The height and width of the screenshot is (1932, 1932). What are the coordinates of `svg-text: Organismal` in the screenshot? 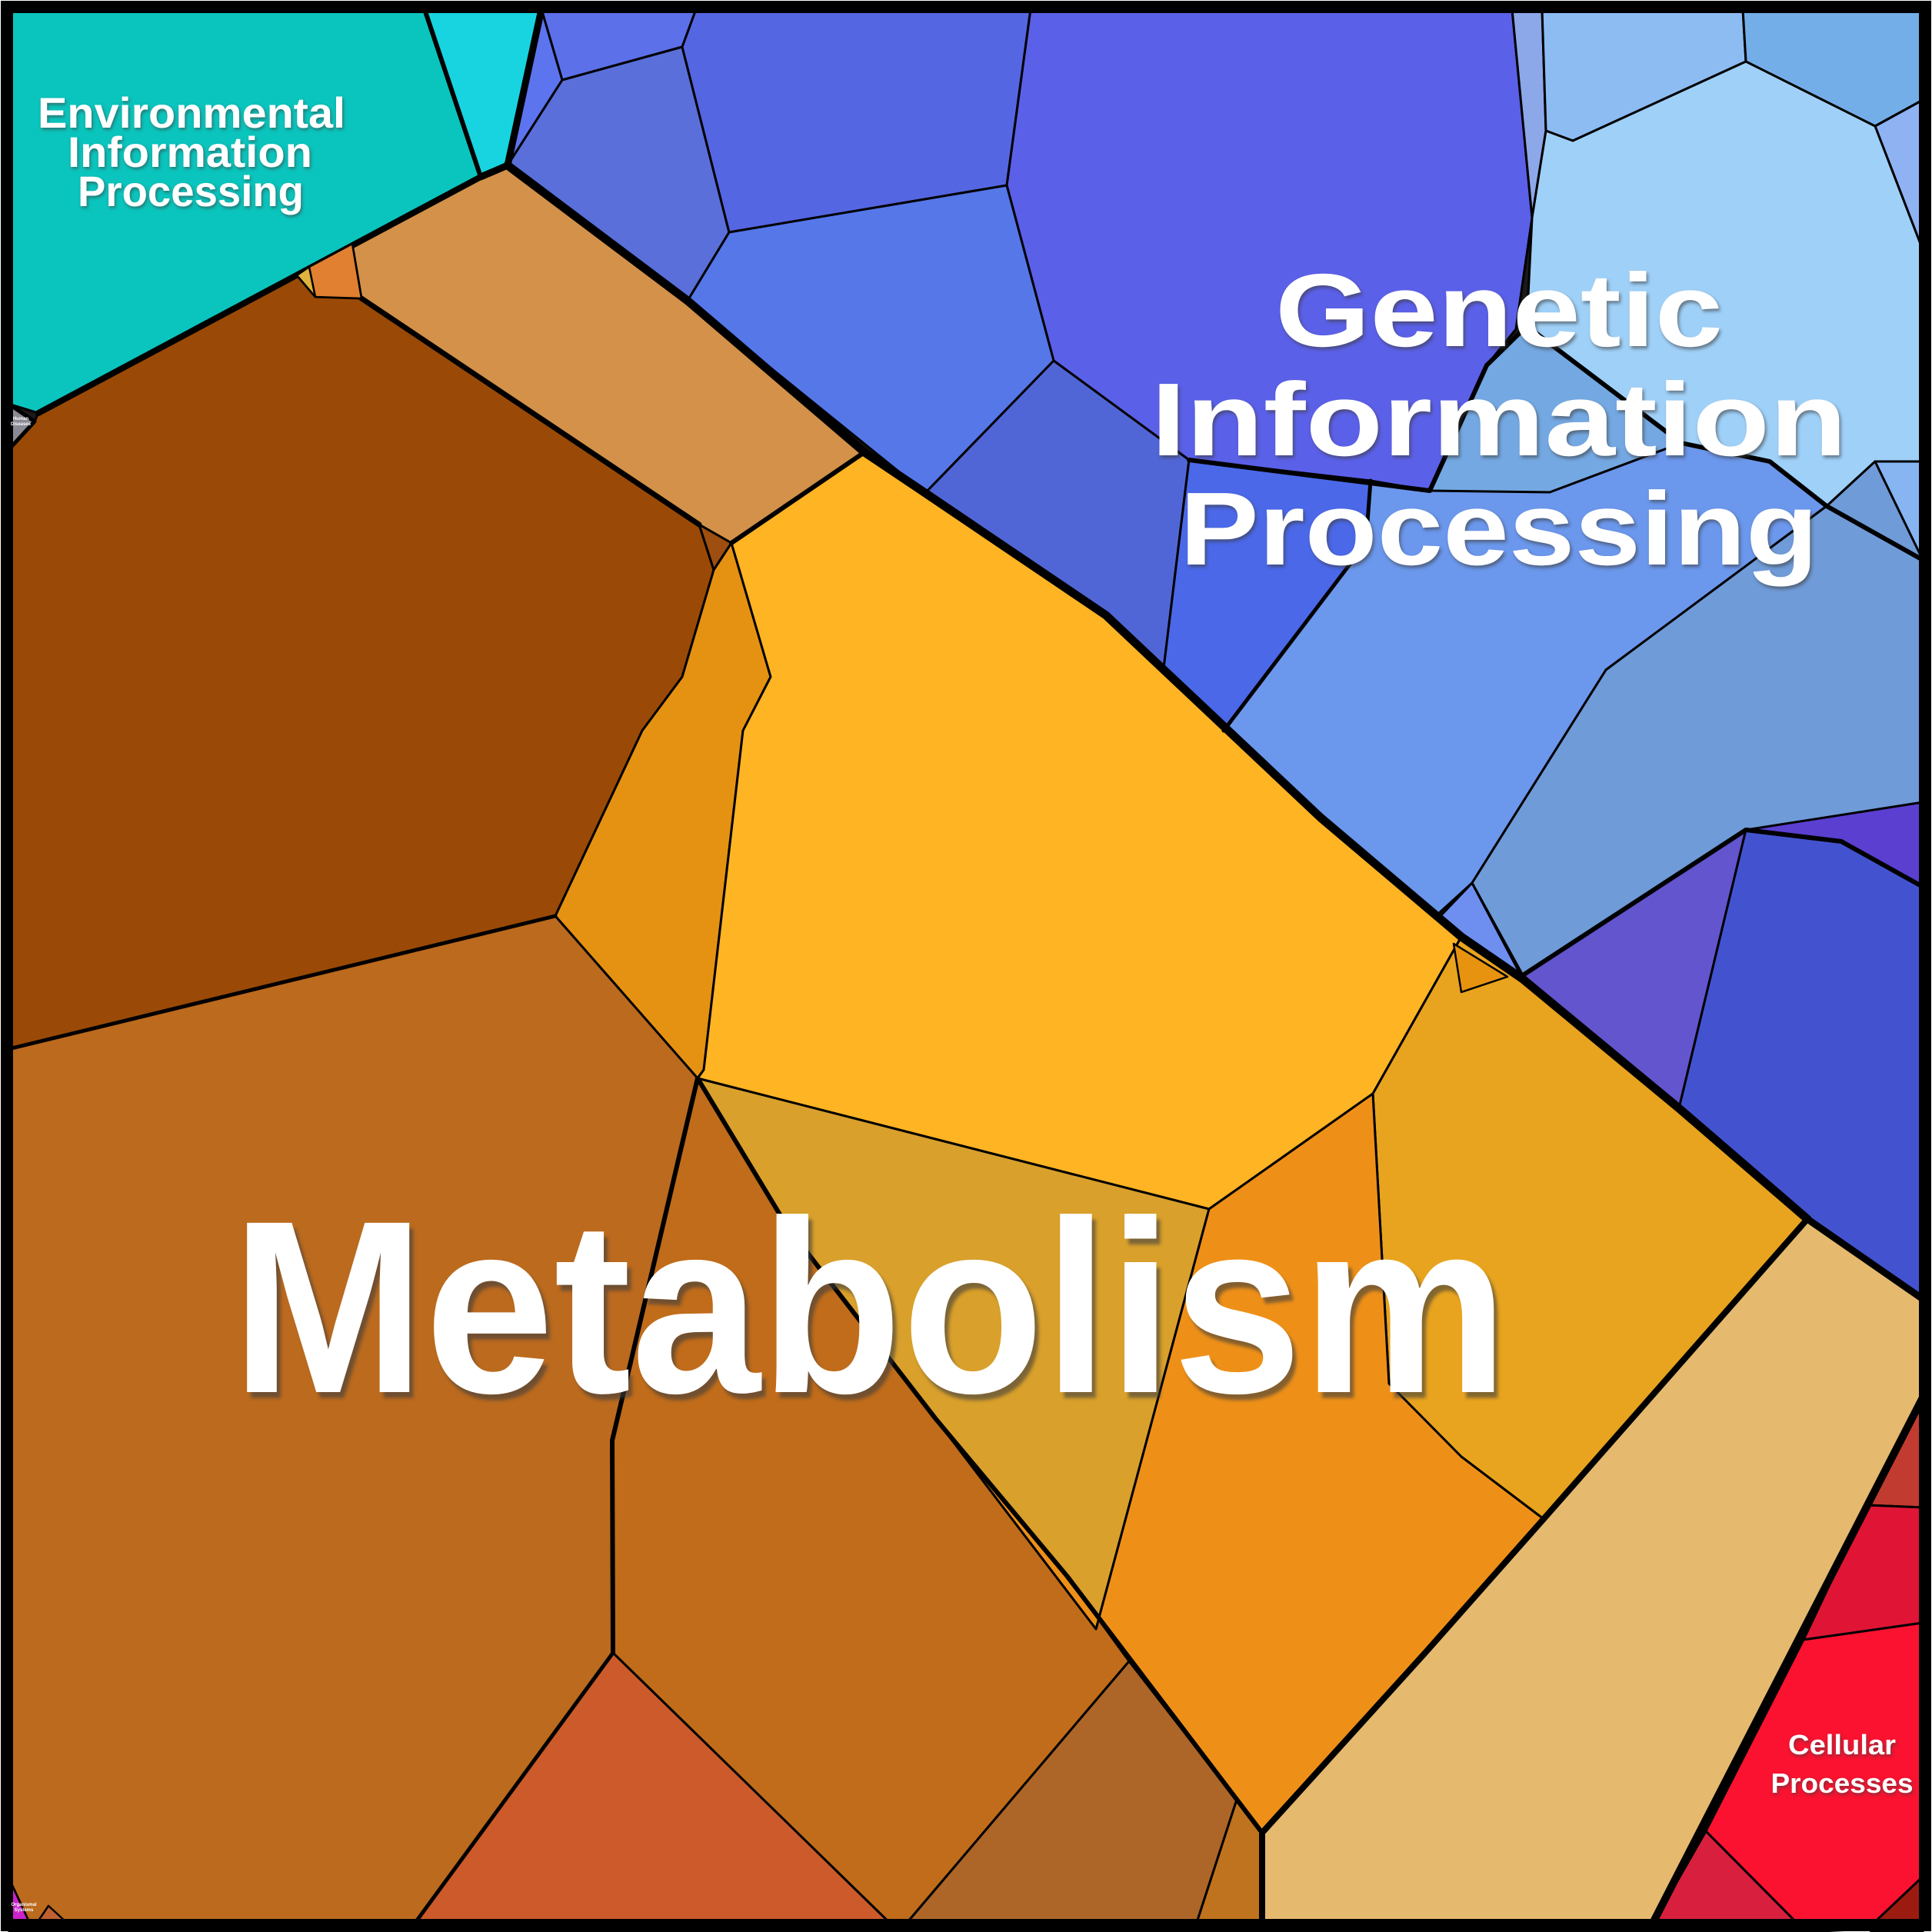 It's located at (23, 1905).